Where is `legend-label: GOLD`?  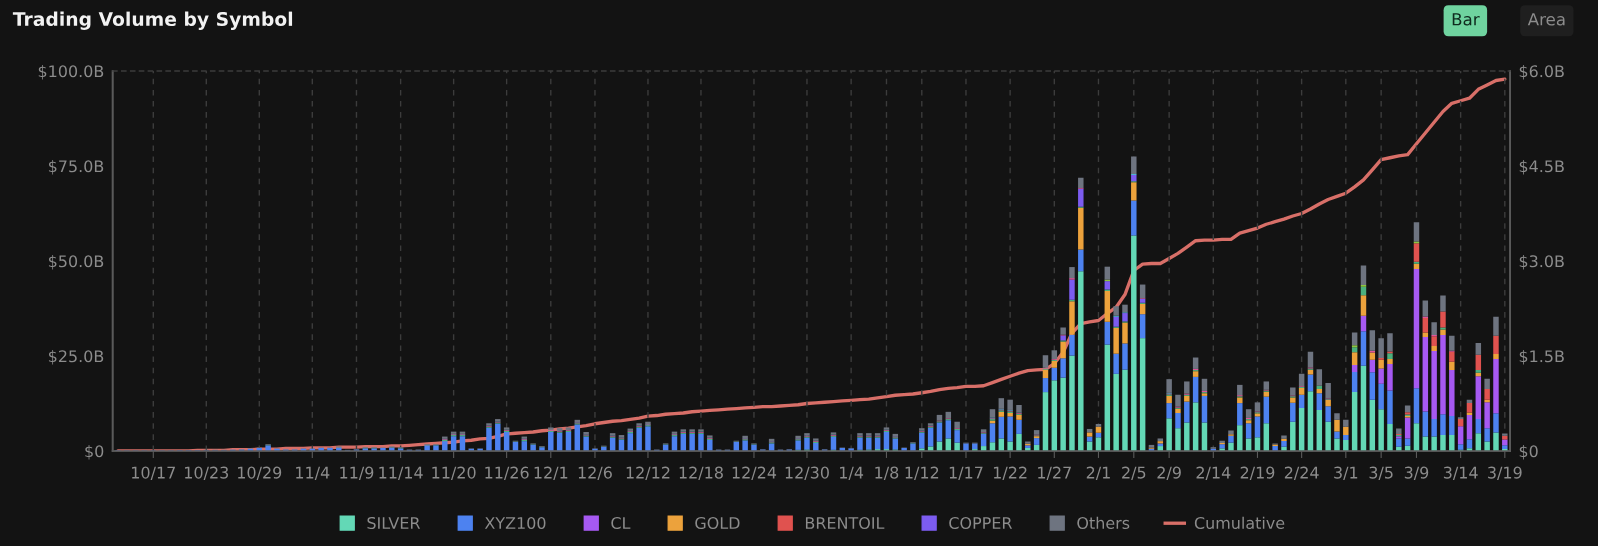 legend-label: GOLD is located at coordinates (717, 523).